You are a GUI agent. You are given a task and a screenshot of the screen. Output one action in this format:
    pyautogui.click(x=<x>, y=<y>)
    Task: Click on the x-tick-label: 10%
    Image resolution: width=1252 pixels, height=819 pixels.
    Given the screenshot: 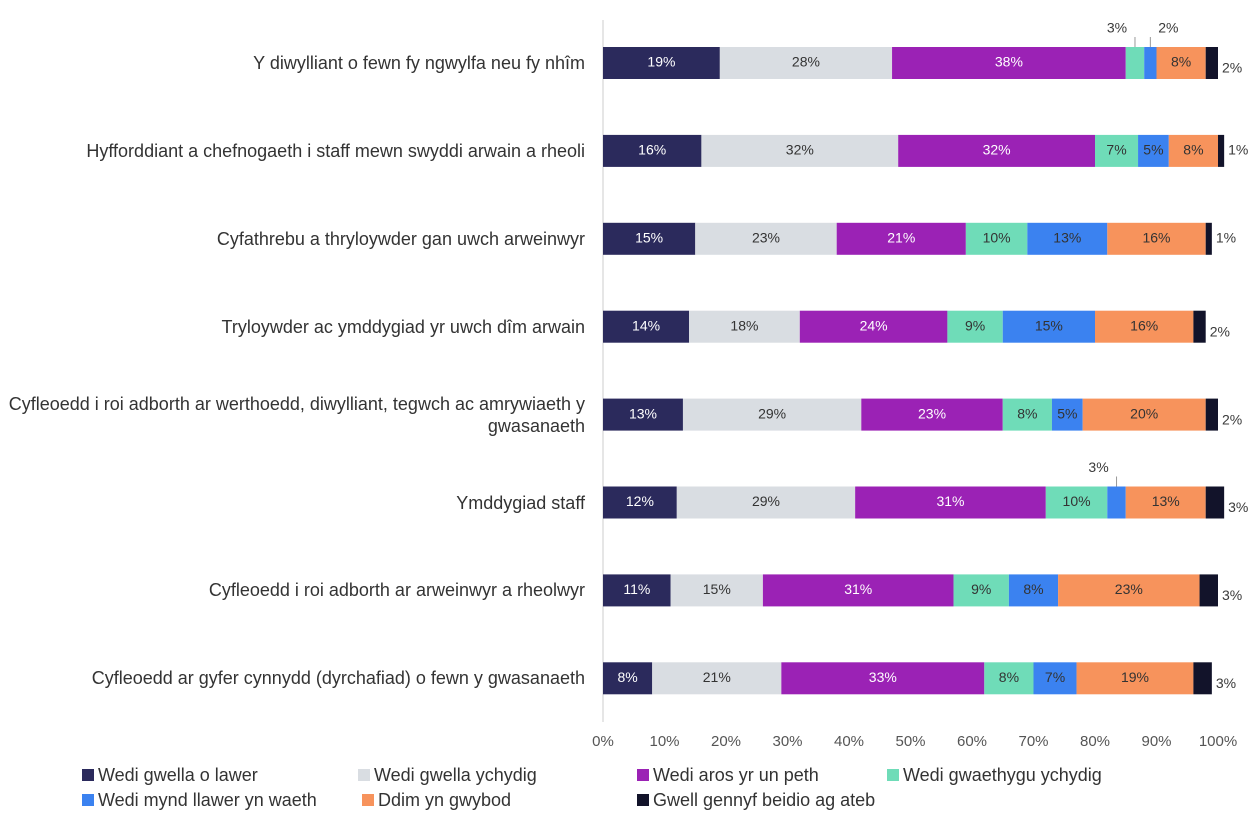 What is the action you would take?
    pyautogui.click(x=664, y=741)
    